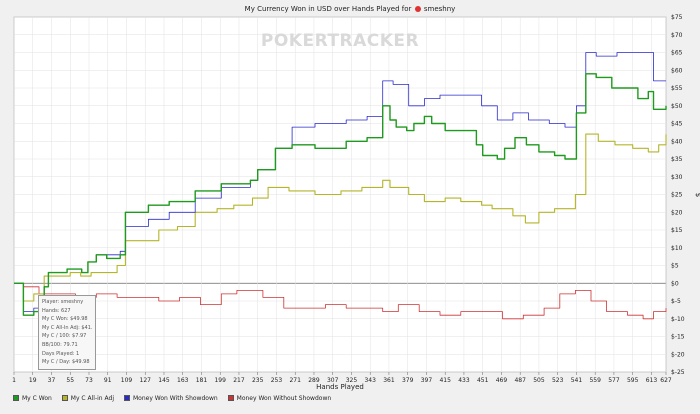  What do you see at coordinates (340, 301) in the screenshot?
I see `series-line-non-showdown` at bounding box center [340, 301].